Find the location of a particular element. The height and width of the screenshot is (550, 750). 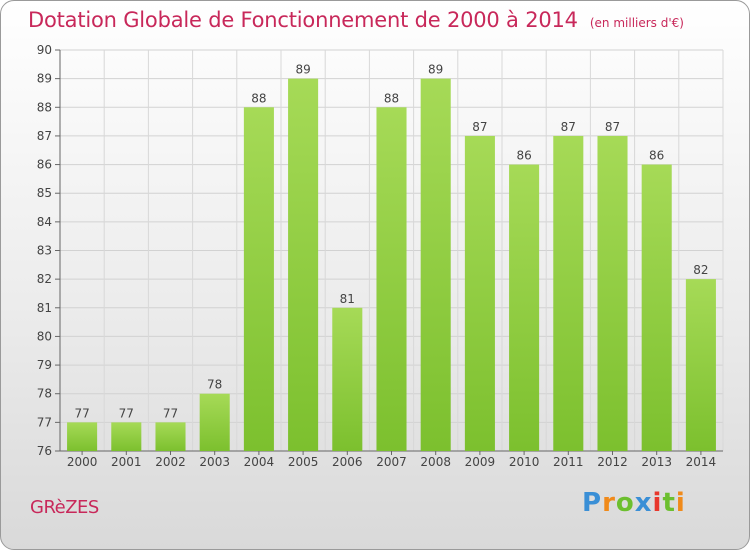

y-tick-label: 81 is located at coordinates (44, 308).